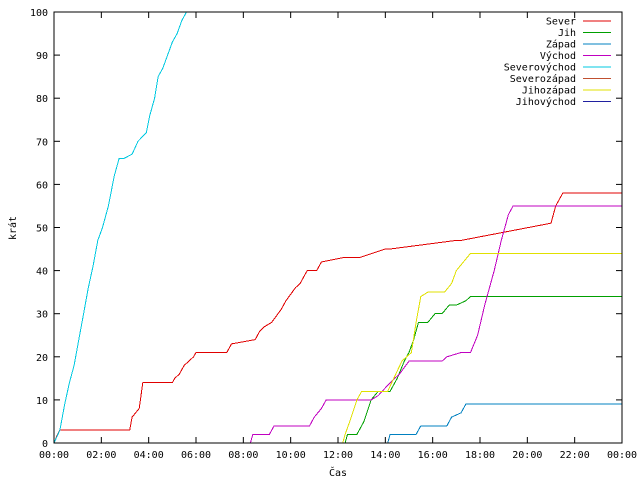 This screenshot has width=640, height=480. What do you see at coordinates (39, 13) in the screenshot?
I see `y-tick-label: 100` at bounding box center [39, 13].